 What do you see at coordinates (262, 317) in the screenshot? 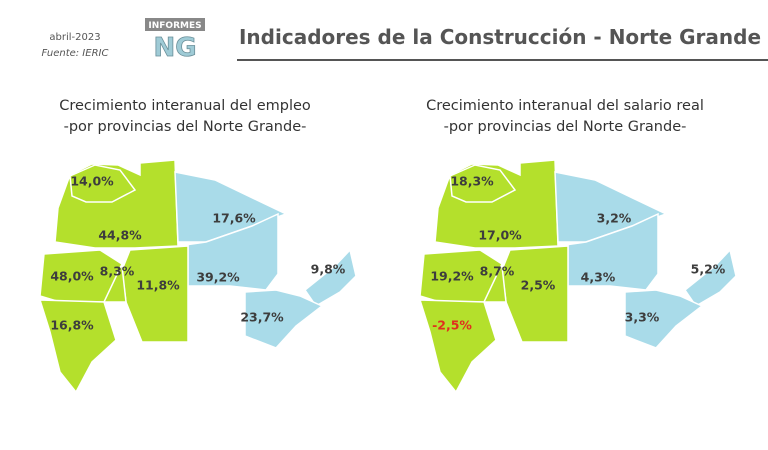
I see `province-value: 23,7%` at bounding box center [262, 317].